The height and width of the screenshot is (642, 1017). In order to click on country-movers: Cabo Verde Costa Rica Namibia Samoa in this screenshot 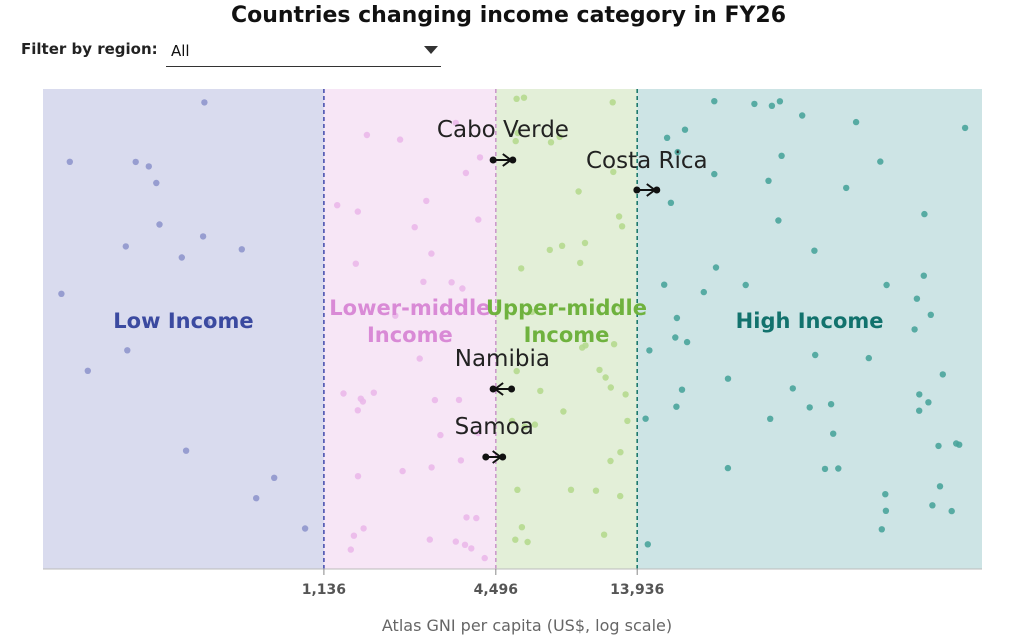, I will do `click(572, 290)`.